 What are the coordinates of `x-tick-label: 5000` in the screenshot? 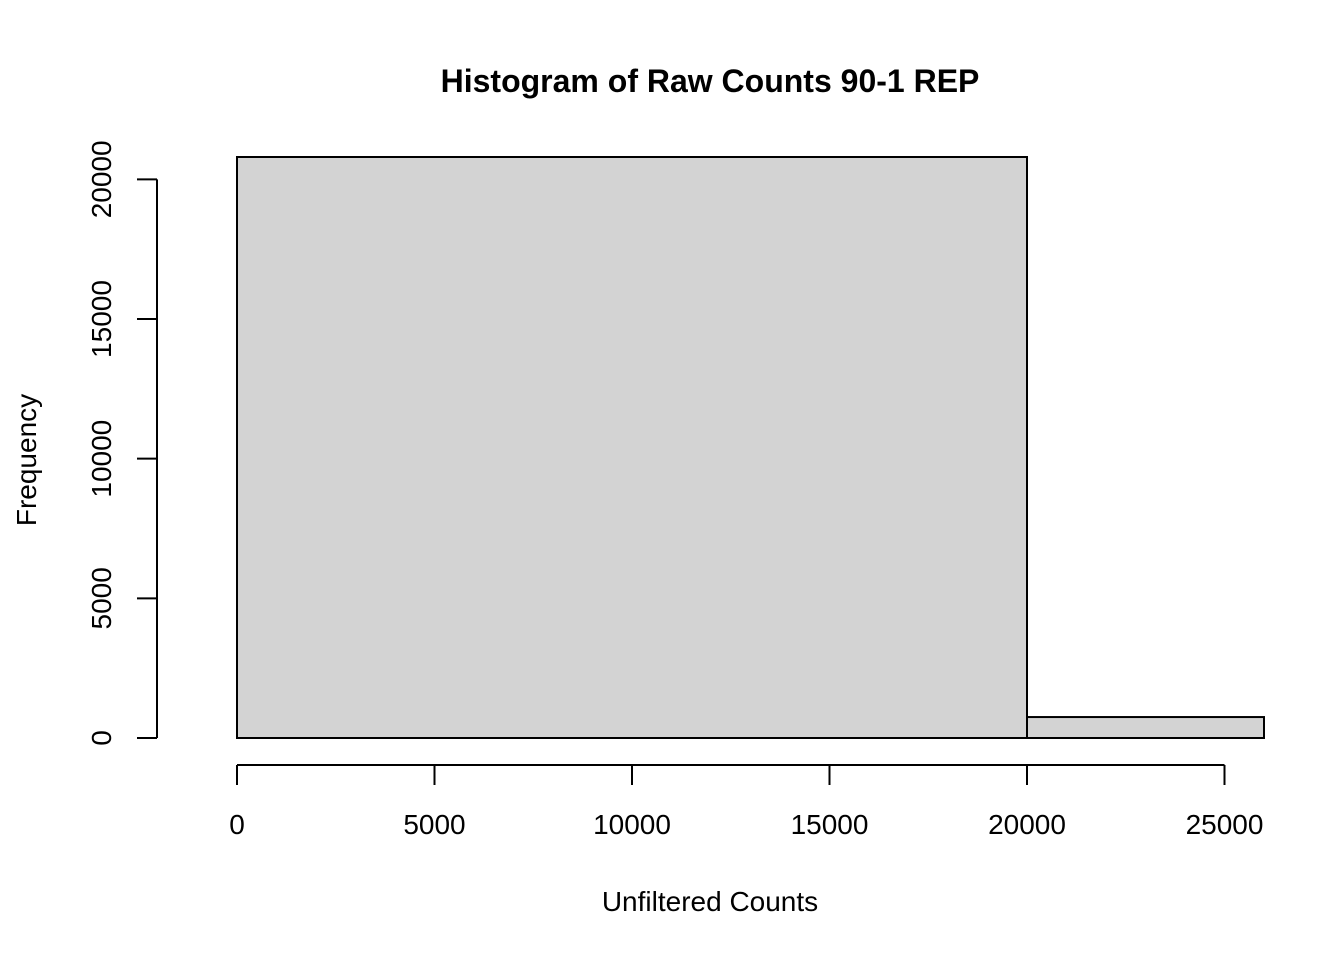 It's located at (434, 824).